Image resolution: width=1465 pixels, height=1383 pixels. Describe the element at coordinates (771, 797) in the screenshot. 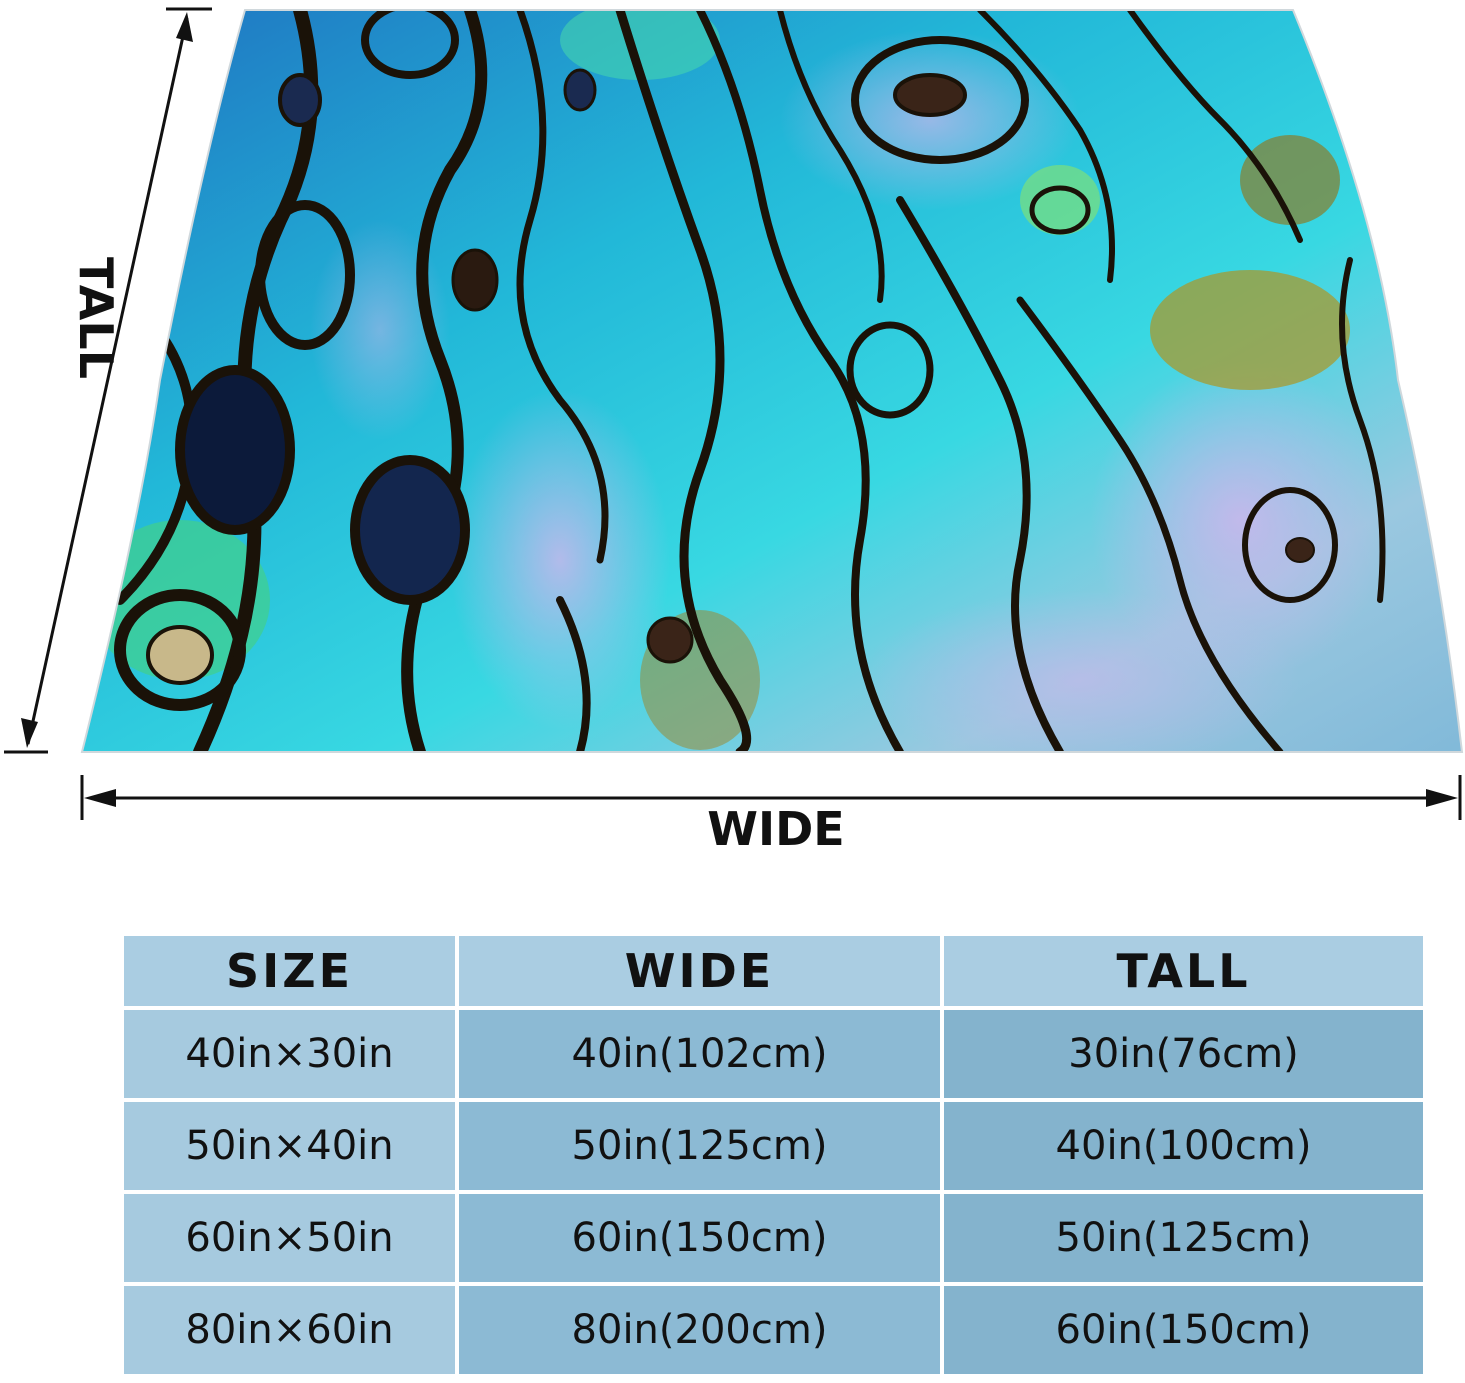

I see `wide-dimension-arrow` at that location.